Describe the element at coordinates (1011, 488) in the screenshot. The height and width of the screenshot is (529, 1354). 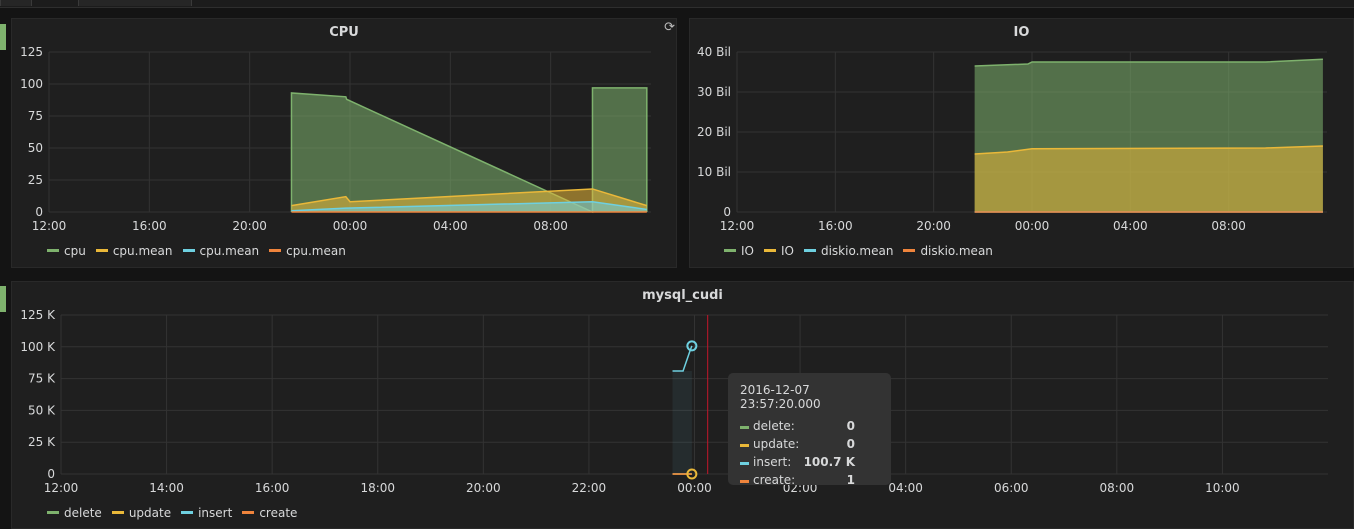
I see `x-tick-label: 06:00` at that location.